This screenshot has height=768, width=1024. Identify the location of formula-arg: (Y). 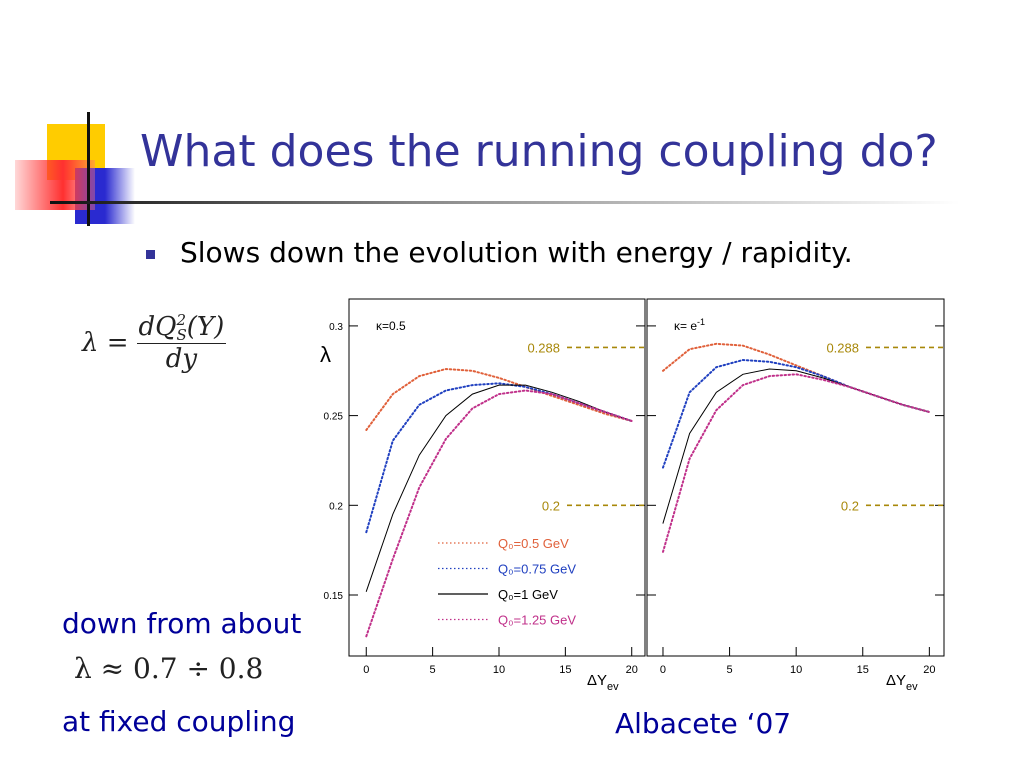
(205, 327).